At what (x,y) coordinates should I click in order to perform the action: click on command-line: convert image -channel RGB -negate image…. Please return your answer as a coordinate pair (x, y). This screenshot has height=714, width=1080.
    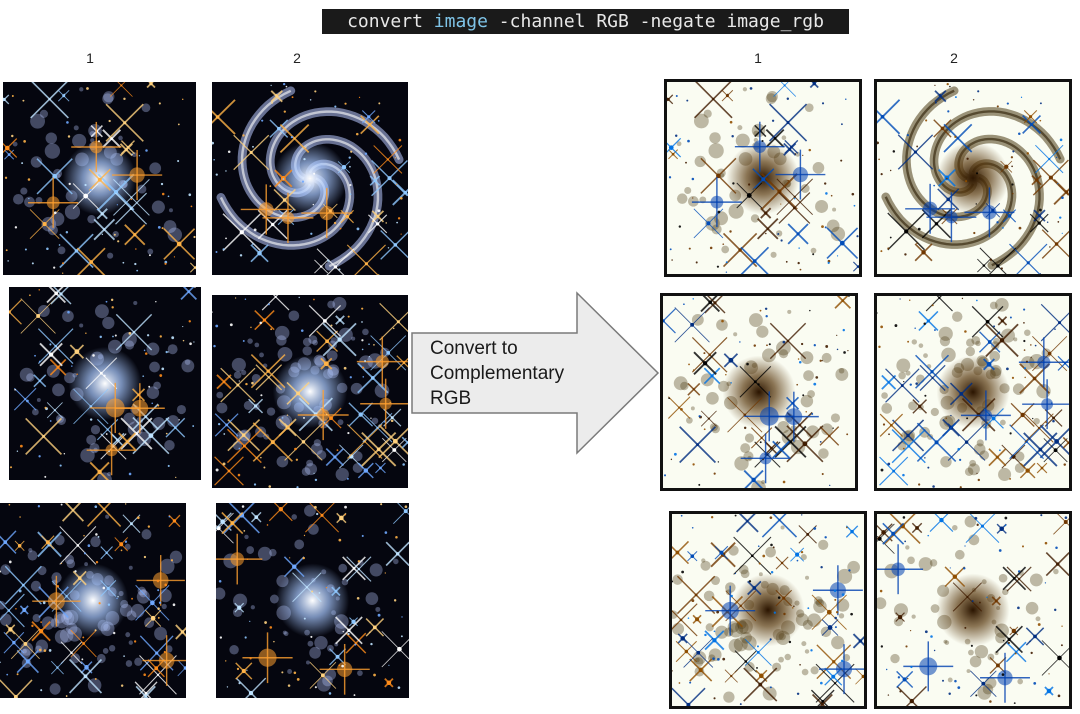
    Looking at the image, I should click on (585, 21).